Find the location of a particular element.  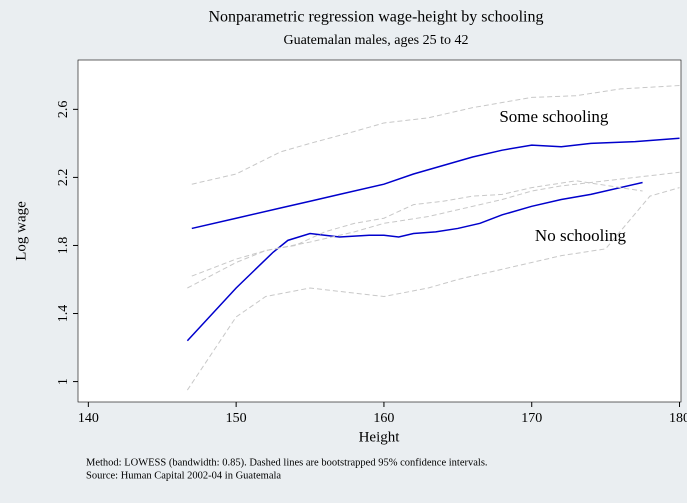

y-tick-label: 2.6 is located at coordinates (63, 110).